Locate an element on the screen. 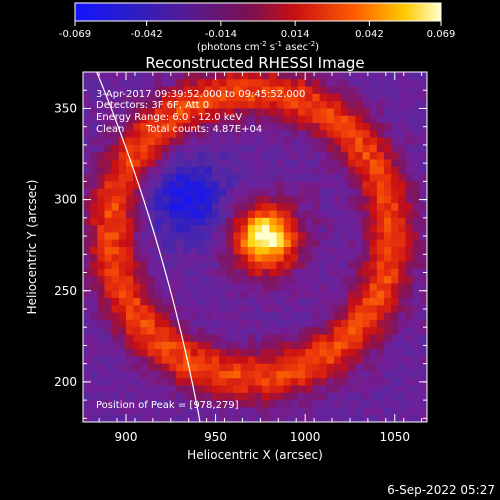  method-annotation: Clean is located at coordinates (110, 129).